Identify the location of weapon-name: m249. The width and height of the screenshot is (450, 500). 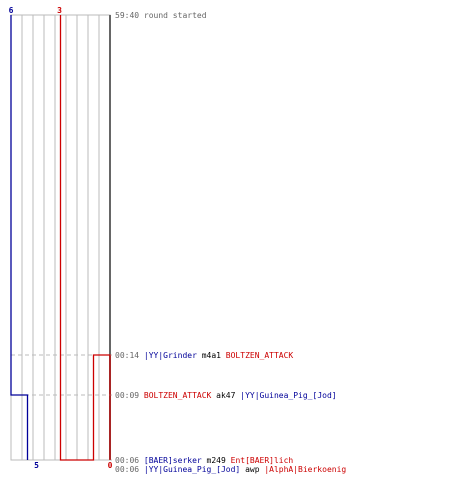
(219, 460).